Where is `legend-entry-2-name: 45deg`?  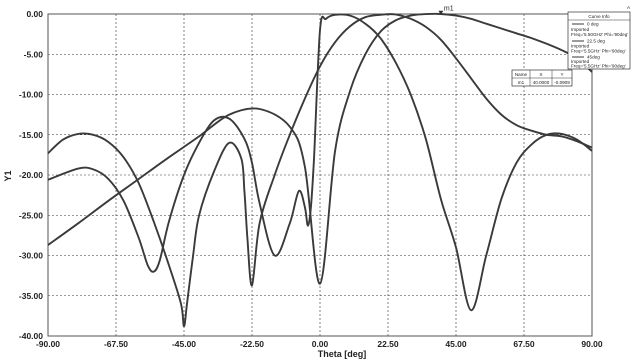
legend-entry-2-name: 45deg is located at coordinates (593, 57).